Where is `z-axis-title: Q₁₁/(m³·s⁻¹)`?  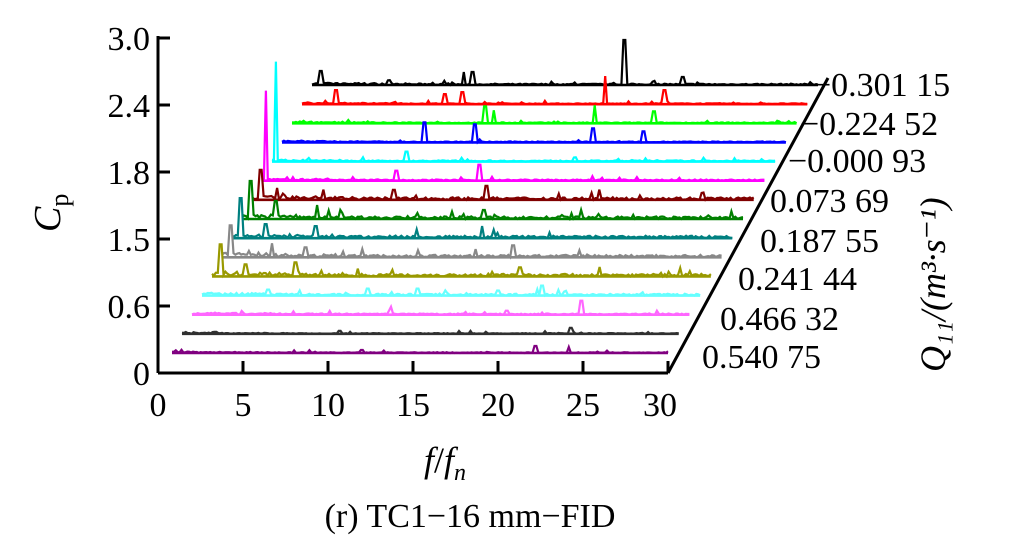 z-axis-title: Q₁₁/(m³·s⁻¹) is located at coordinates (933, 284).